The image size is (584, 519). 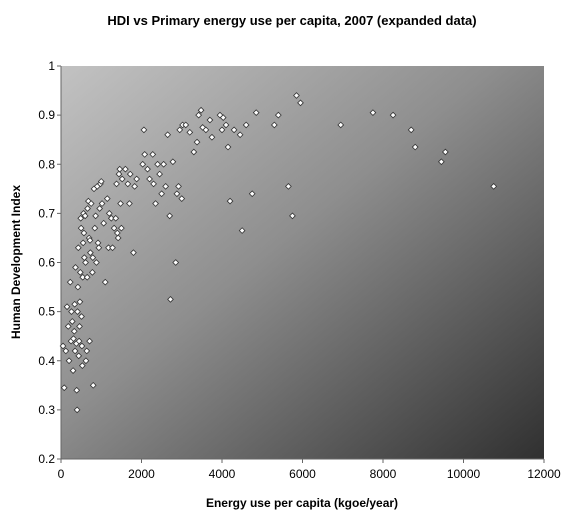 I want to click on x-tick-label: 6000, so click(x=302, y=474).